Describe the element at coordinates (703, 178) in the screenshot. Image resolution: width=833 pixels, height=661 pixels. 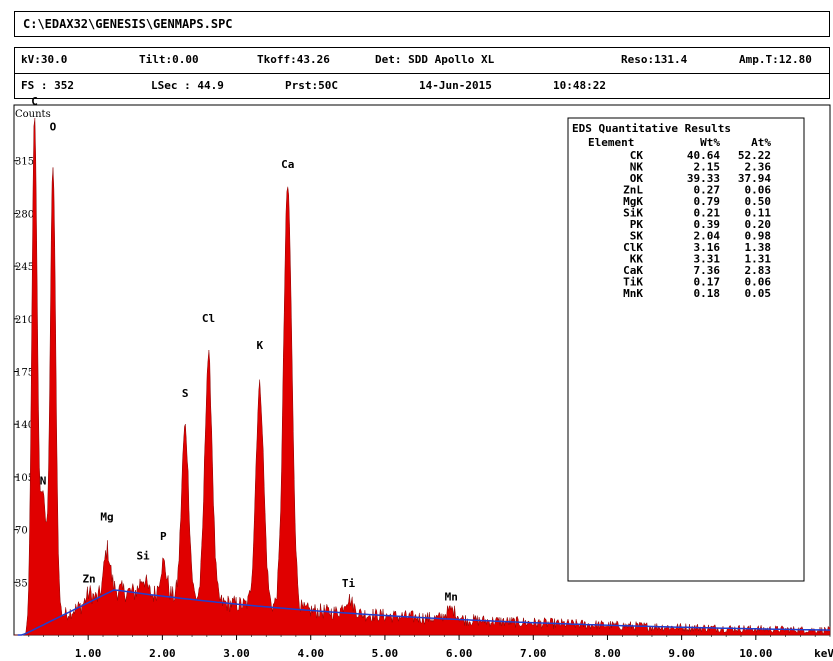
I see `results-wt-value: 39.33` at that location.